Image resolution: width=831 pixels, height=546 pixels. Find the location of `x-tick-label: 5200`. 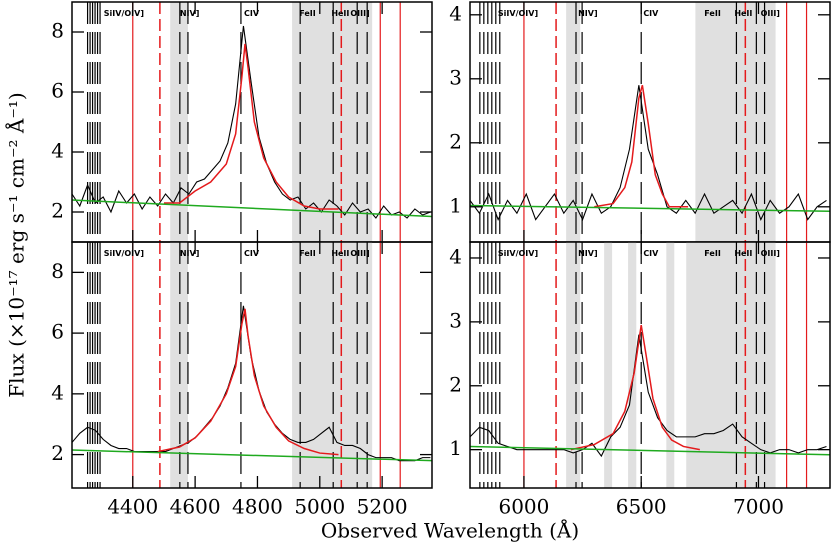

x-tick-label: 5200 is located at coordinates (382, 507).